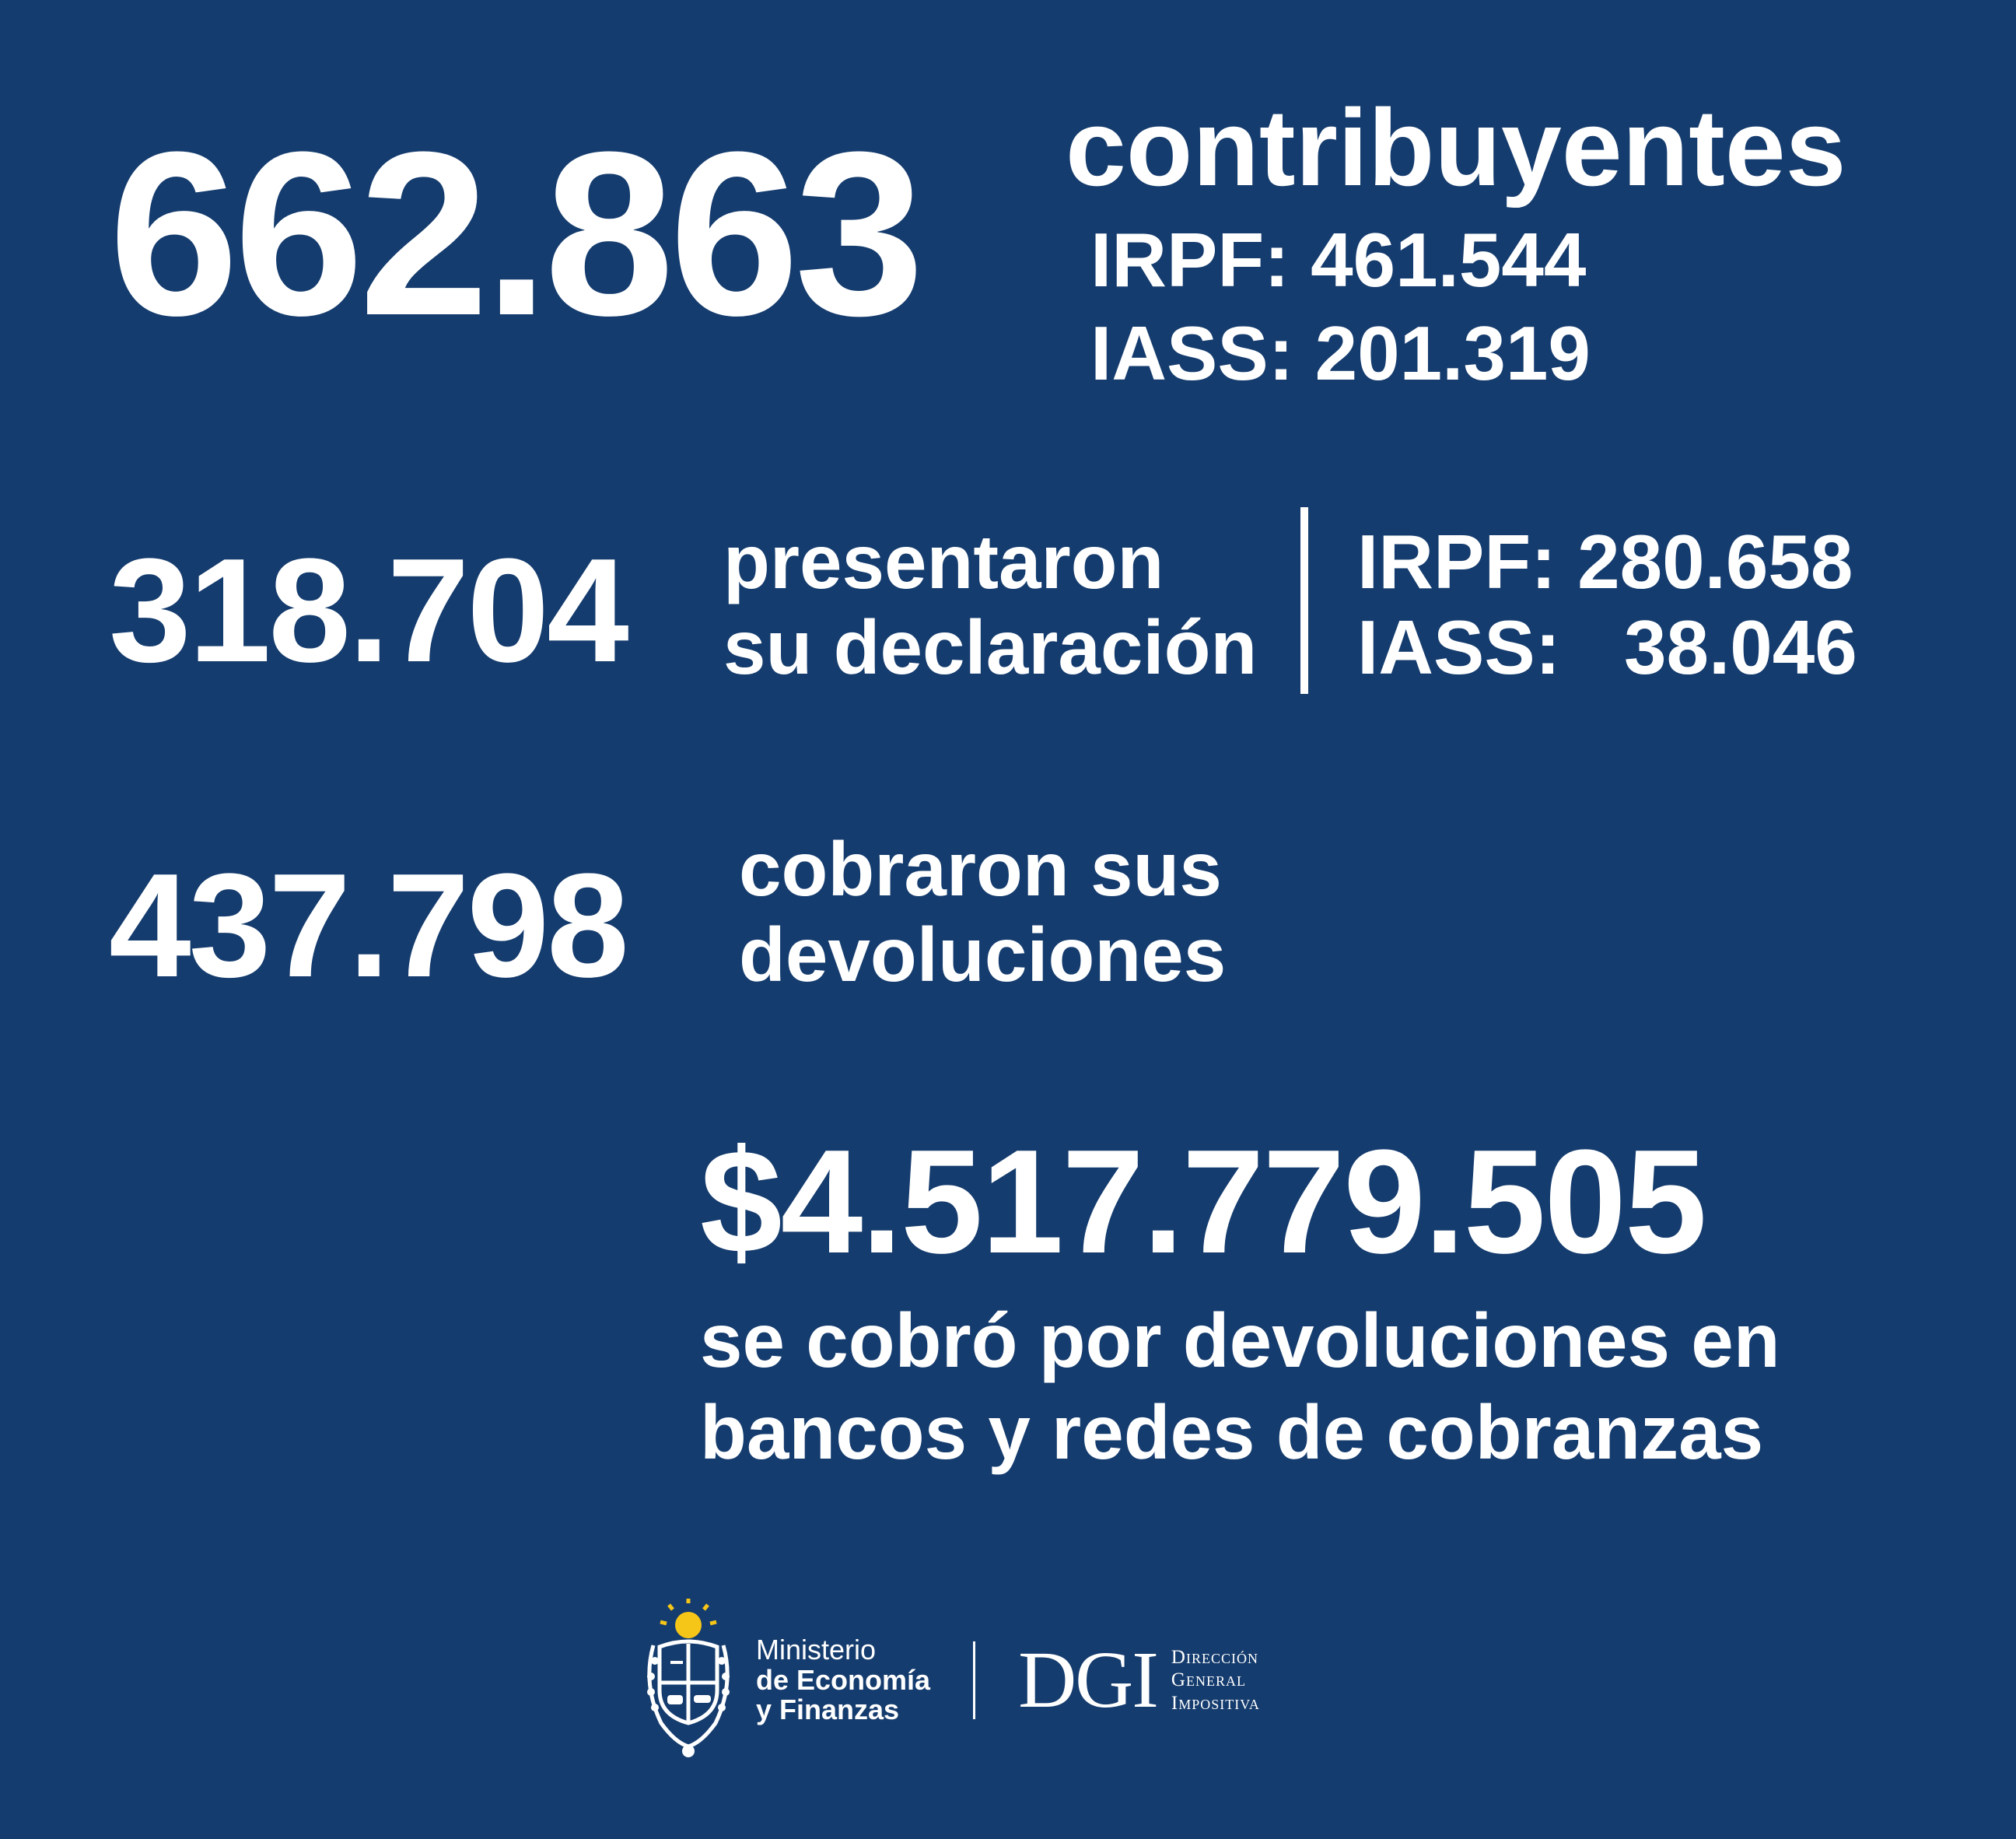 Image resolution: width=2016 pixels, height=1839 pixels. Describe the element at coordinates (1232, 1432) in the screenshot. I see `monto-label-line2: bancos y redes de cobranzas` at that location.